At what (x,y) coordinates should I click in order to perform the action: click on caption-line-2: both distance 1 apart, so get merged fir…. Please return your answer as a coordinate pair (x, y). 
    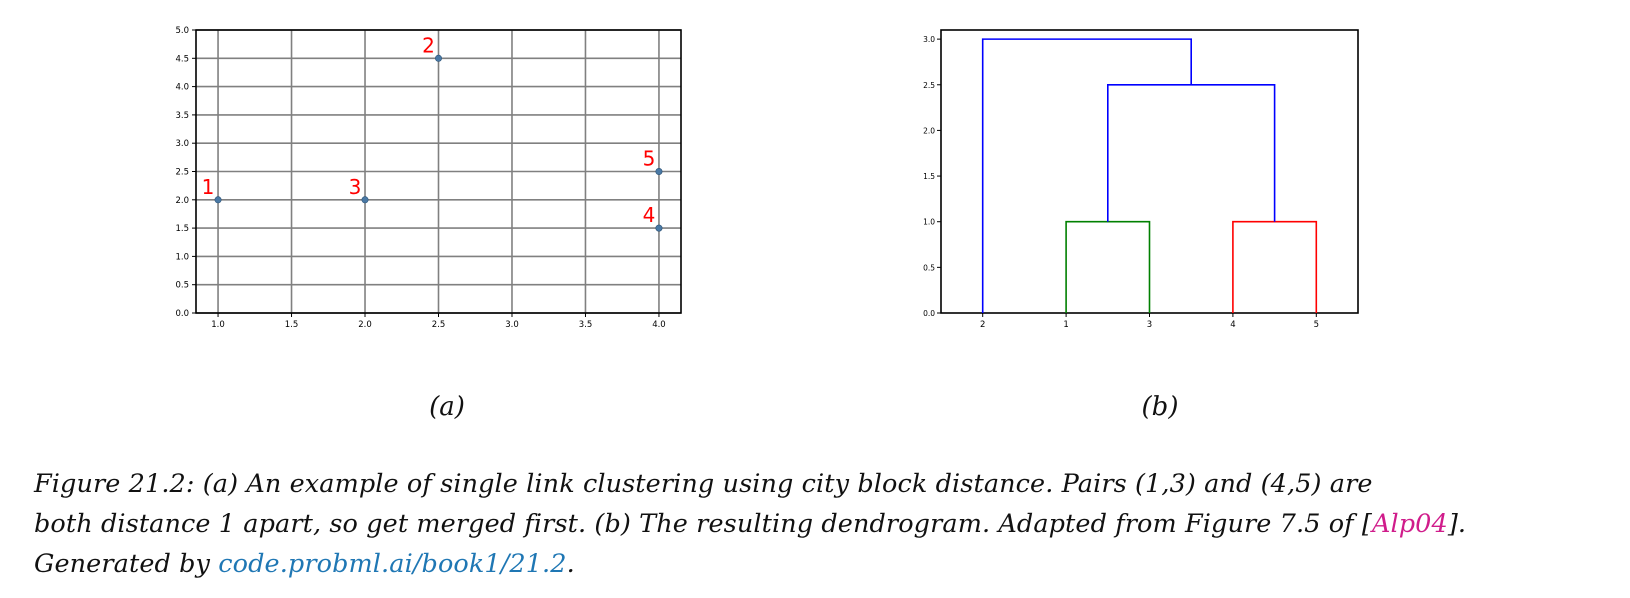
    Looking at the image, I should click on (824, 524).